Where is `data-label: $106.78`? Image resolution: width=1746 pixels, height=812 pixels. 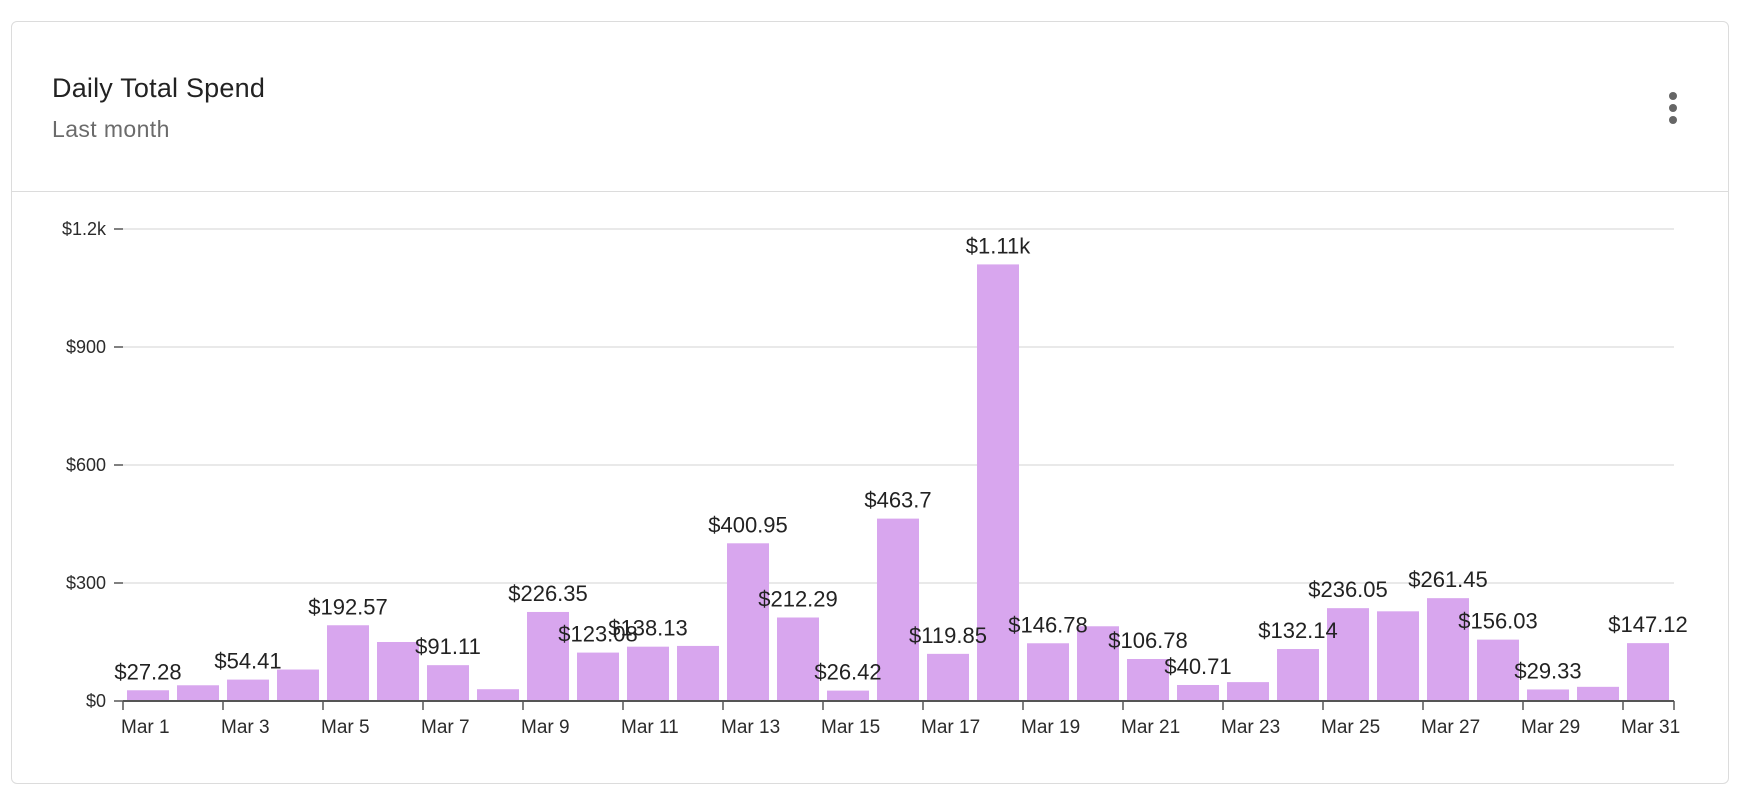
data-label: $106.78 is located at coordinates (1148, 640).